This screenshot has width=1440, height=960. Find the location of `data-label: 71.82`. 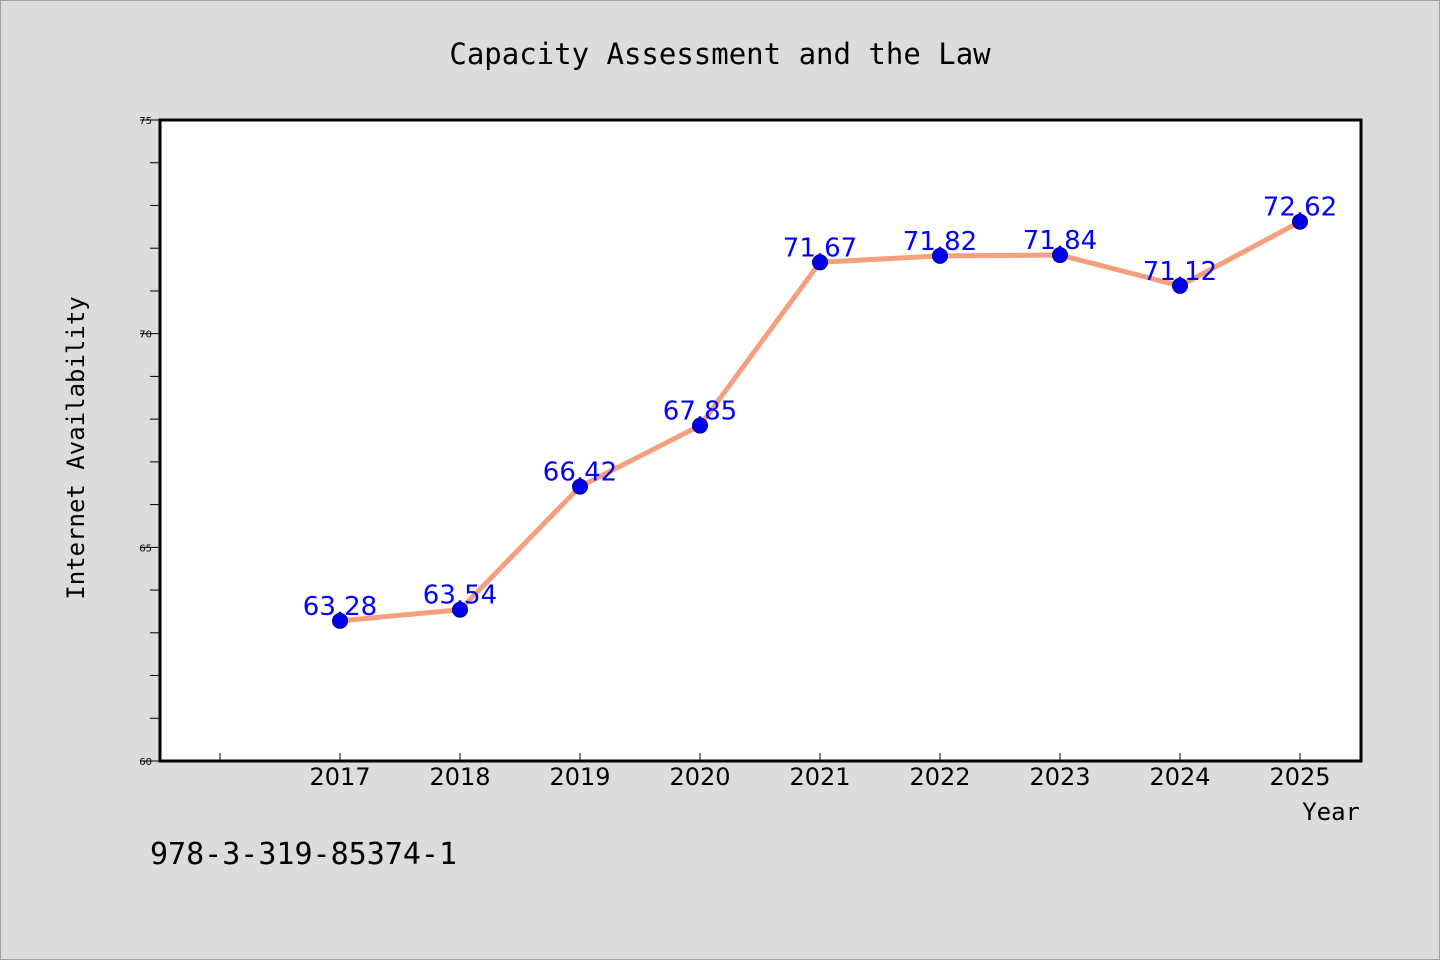

data-label: 71.82 is located at coordinates (940, 242).